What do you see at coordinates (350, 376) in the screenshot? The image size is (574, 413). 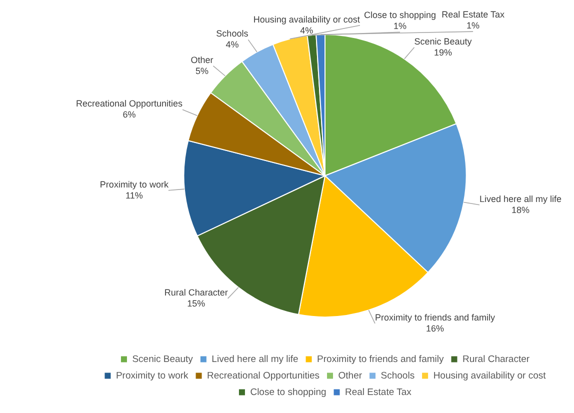 I see `legend-label: Other` at bounding box center [350, 376].